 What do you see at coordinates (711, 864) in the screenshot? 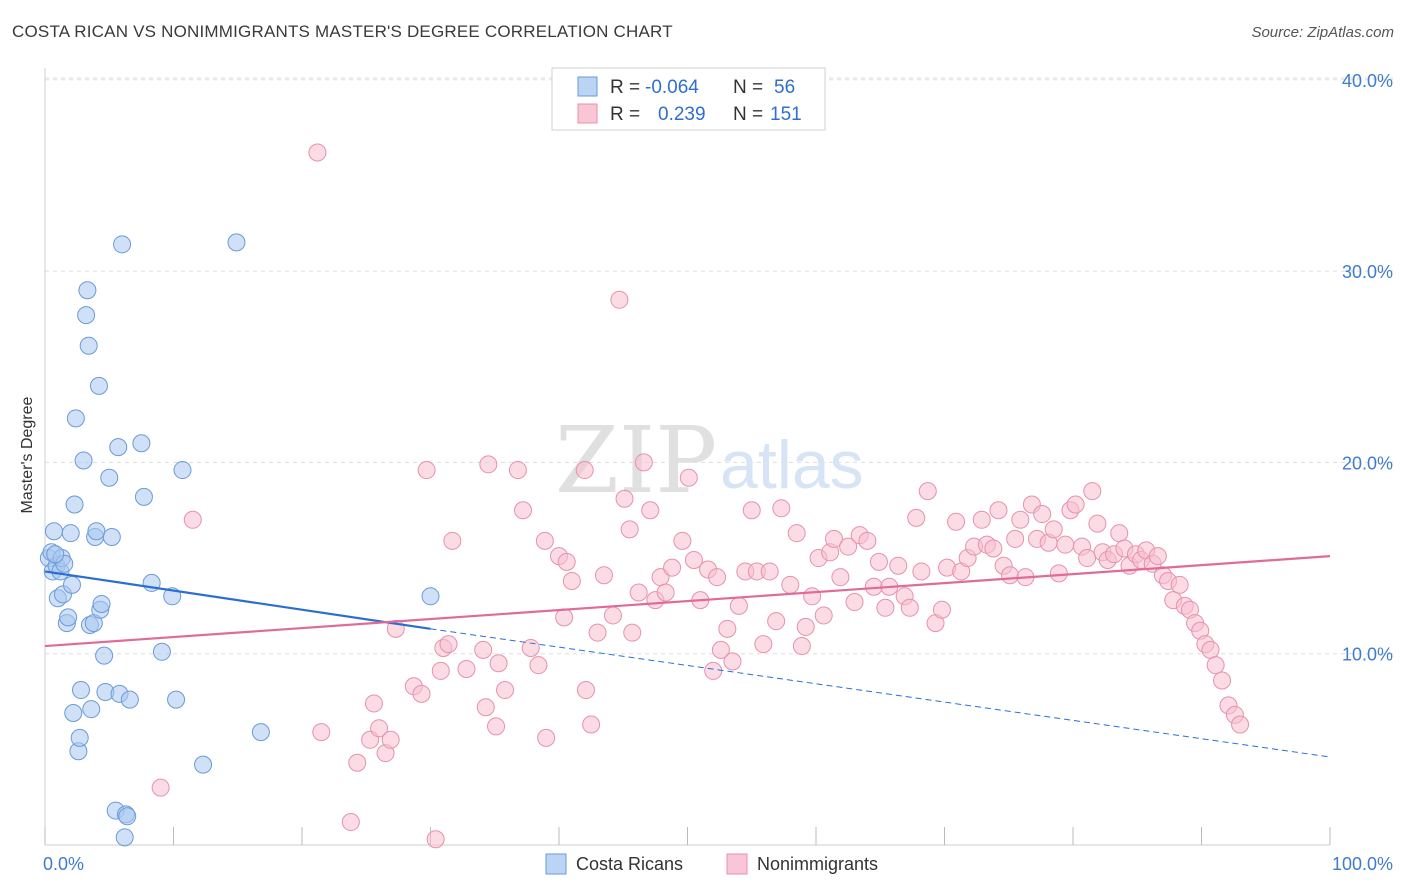
I see `legend-bottom: Costa Ricans Nonimmigrants` at bounding box center [711, 864].